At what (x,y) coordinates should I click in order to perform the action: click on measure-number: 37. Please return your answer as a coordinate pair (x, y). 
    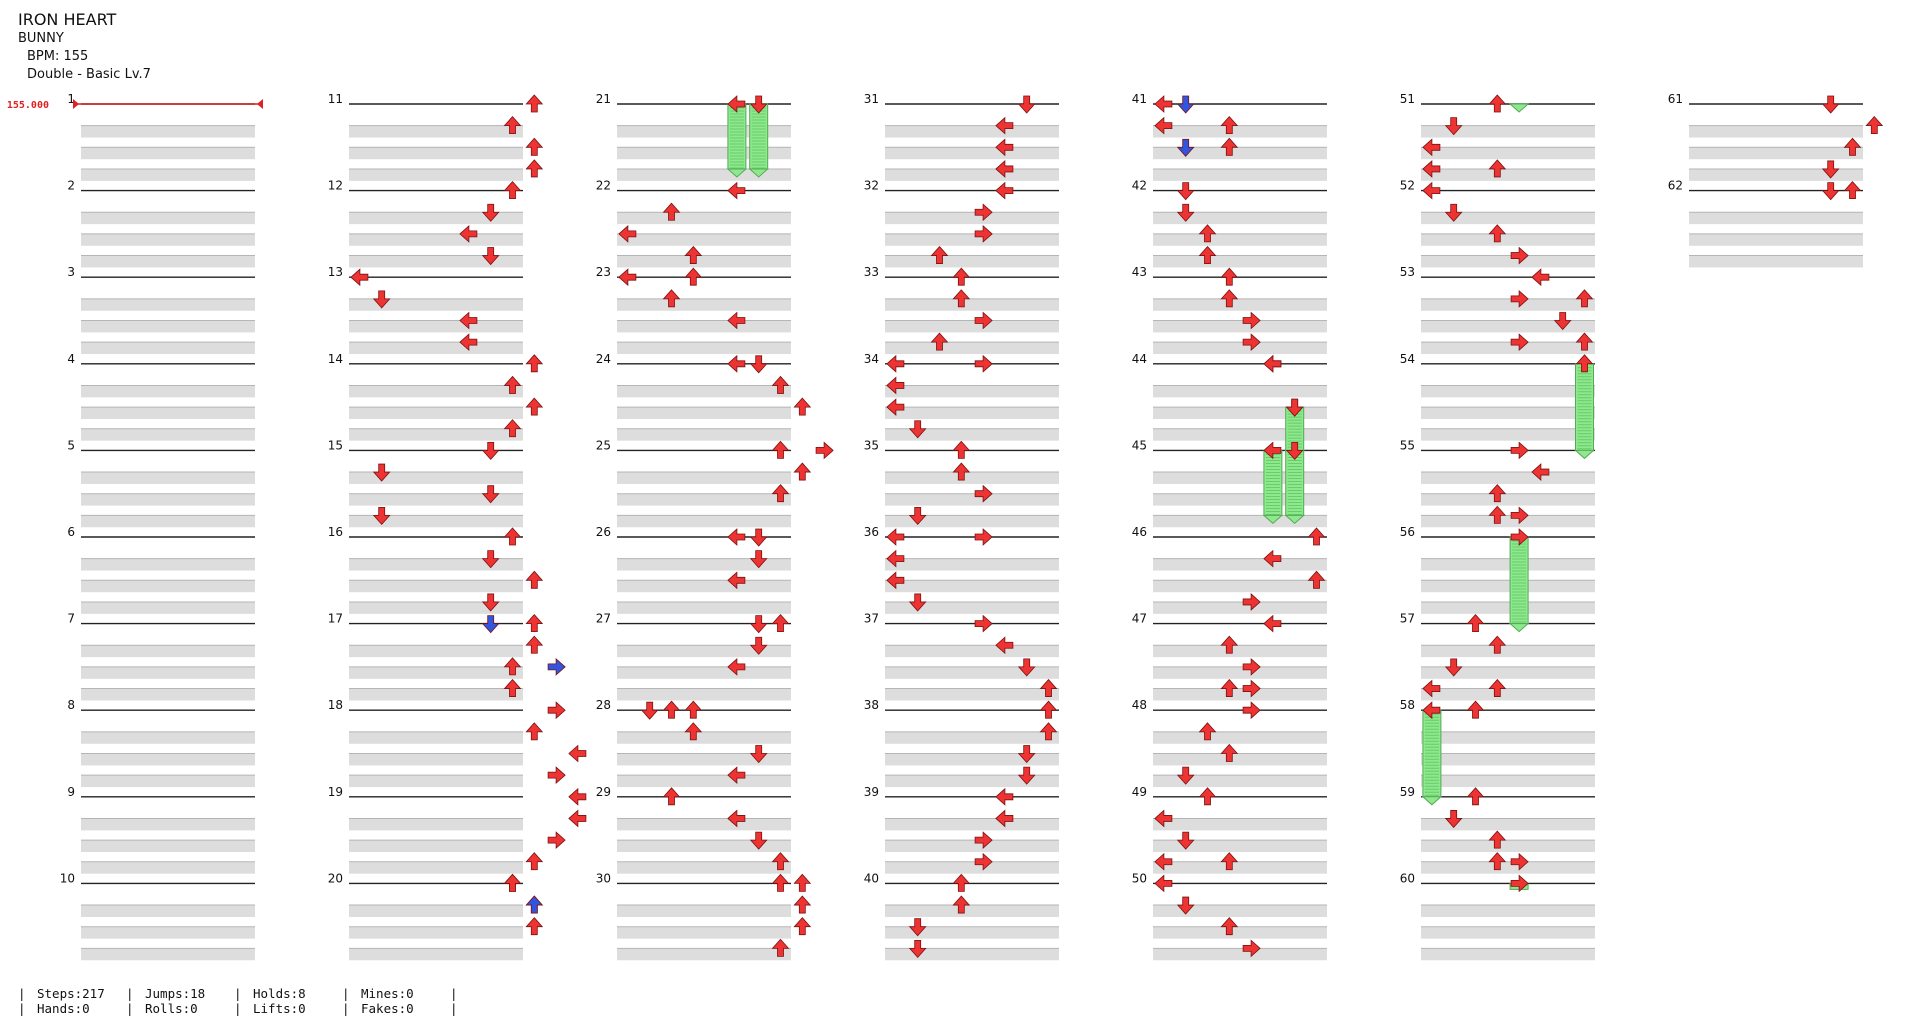
    Looking at the image, I should click on (871, 619).